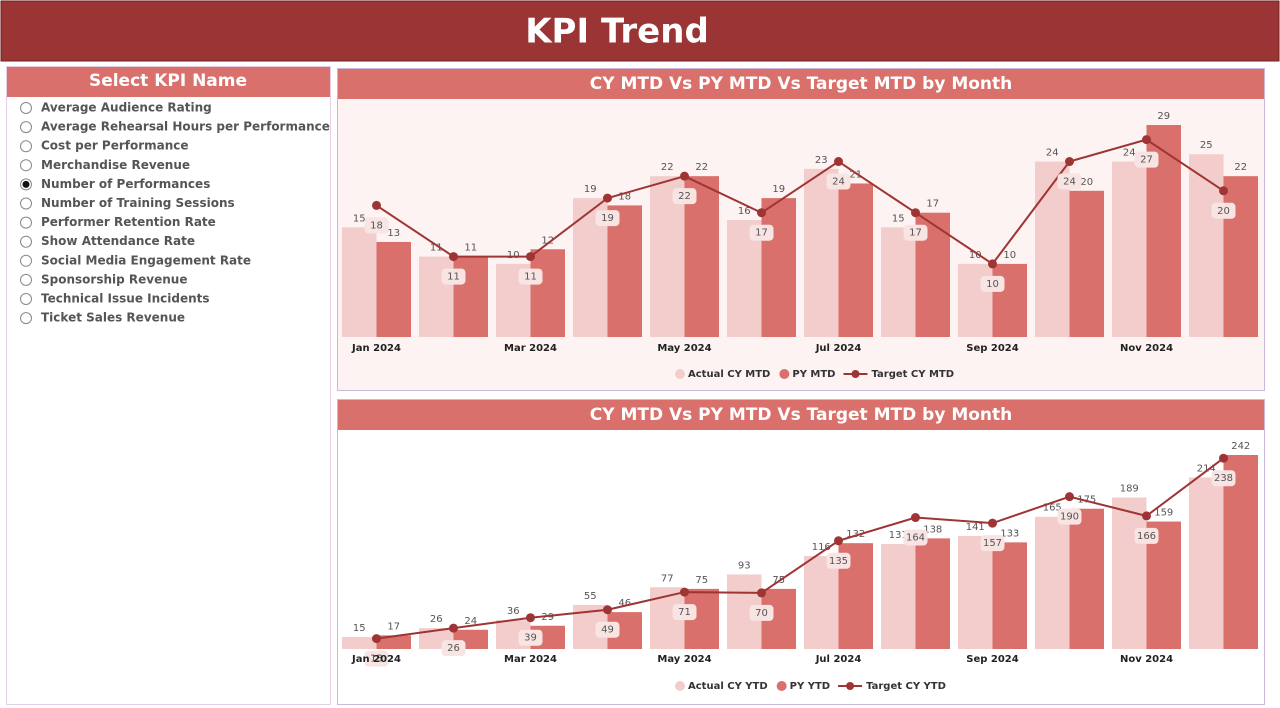 The height and width of the screenshot is (708, 1280). What do you see at coordinates (118, 222) in the screenshot?
I see `slicer-item: Performer Retention Rate` at bounding box center [118, 222].